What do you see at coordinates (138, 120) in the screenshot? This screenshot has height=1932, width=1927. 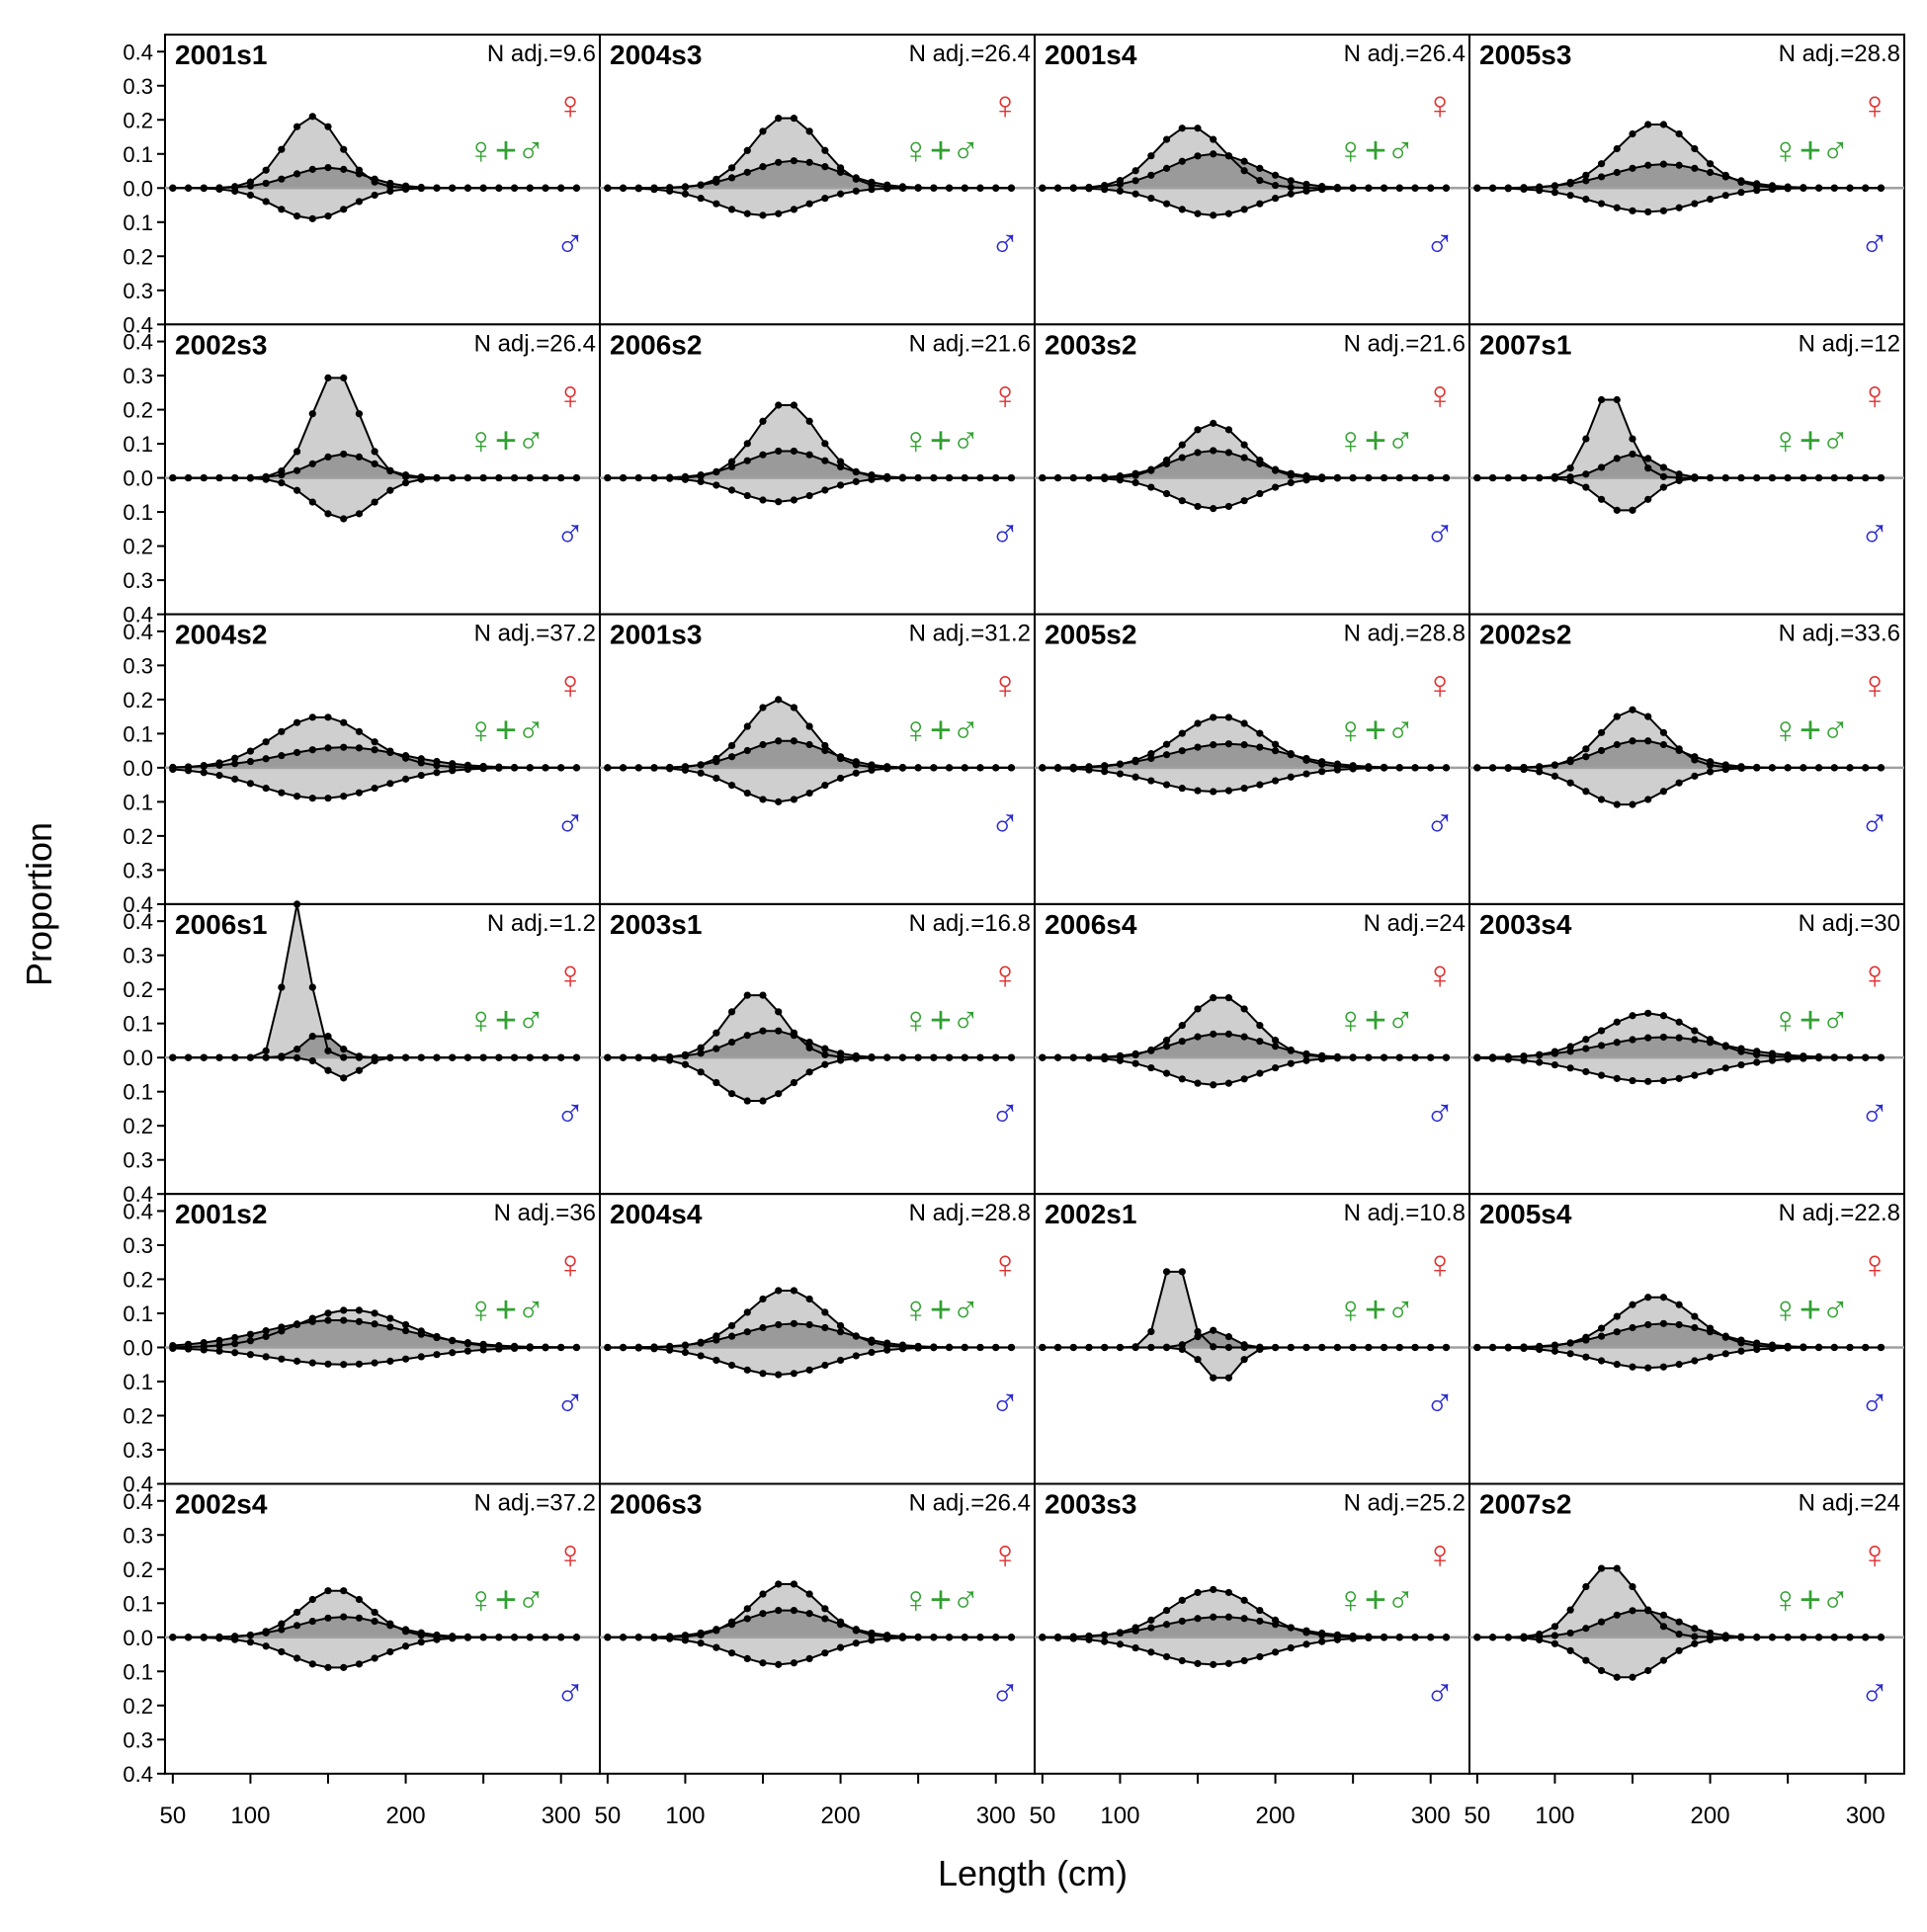 I see `y-tick-label: 0.2` at bounding box center [138, 120].